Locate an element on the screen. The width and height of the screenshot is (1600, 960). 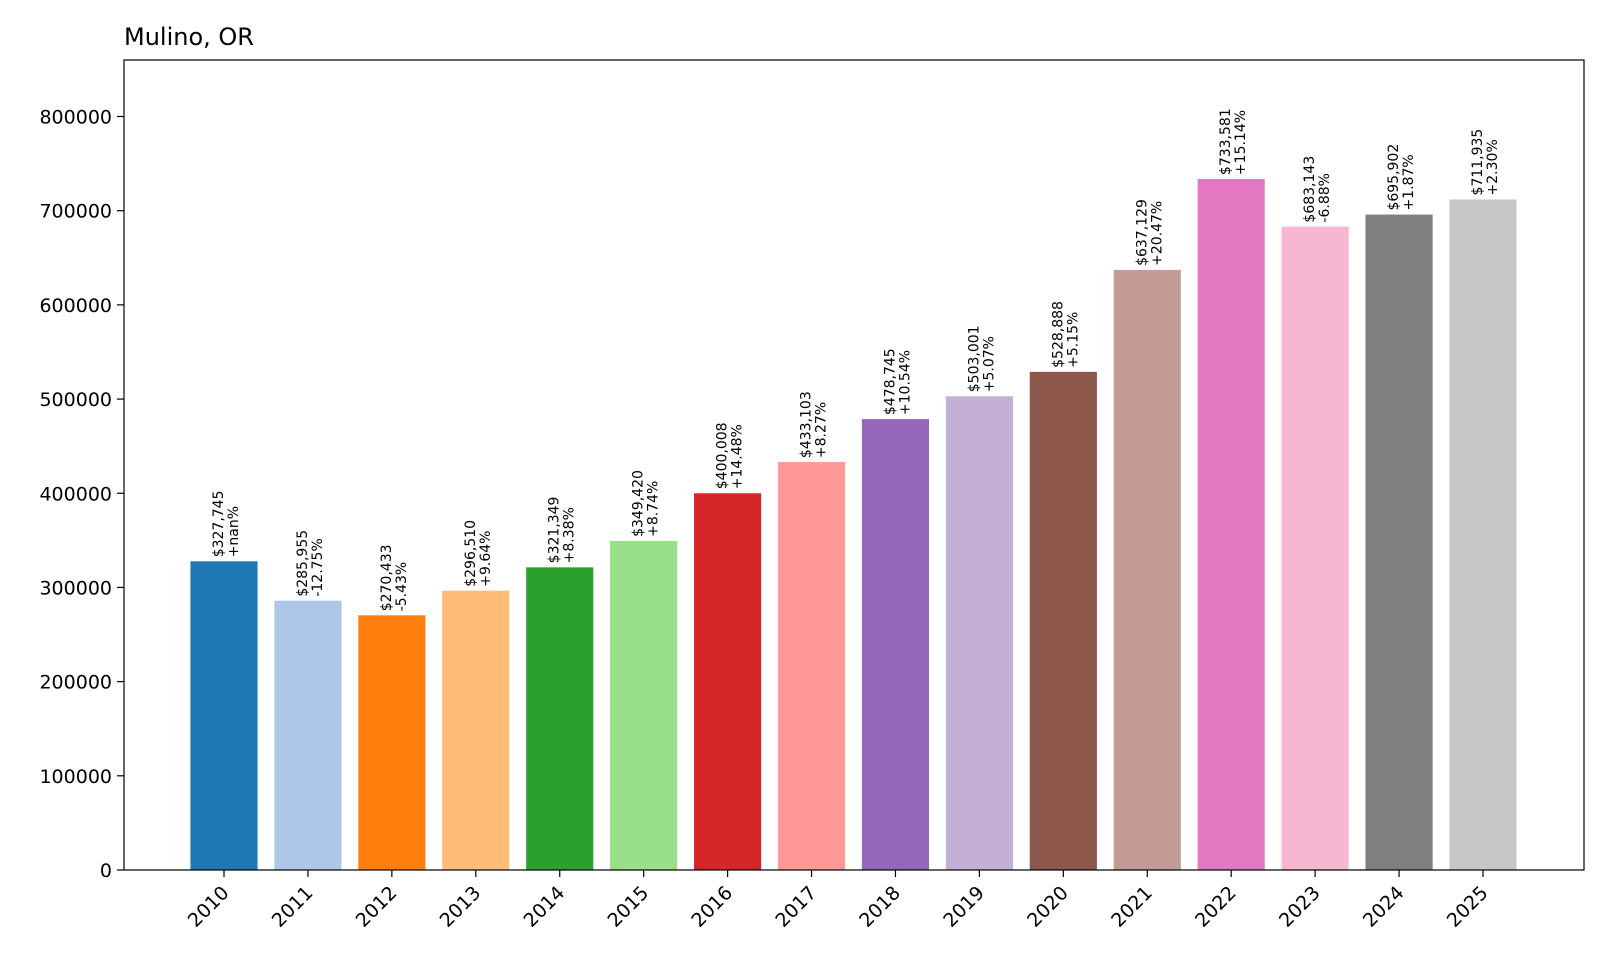
bar-2018 is located at coordinates (895, 644).